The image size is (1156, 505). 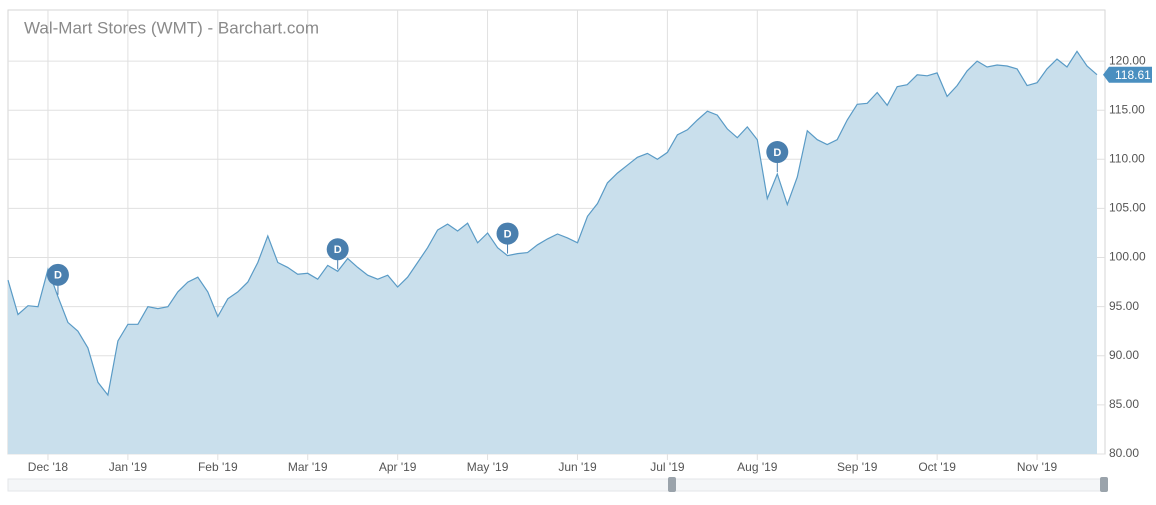 What do you see at coordinates (857, 467) in the screenshot?
I see `x-tick-label: Sep '19` at bounding box center [857, 467].